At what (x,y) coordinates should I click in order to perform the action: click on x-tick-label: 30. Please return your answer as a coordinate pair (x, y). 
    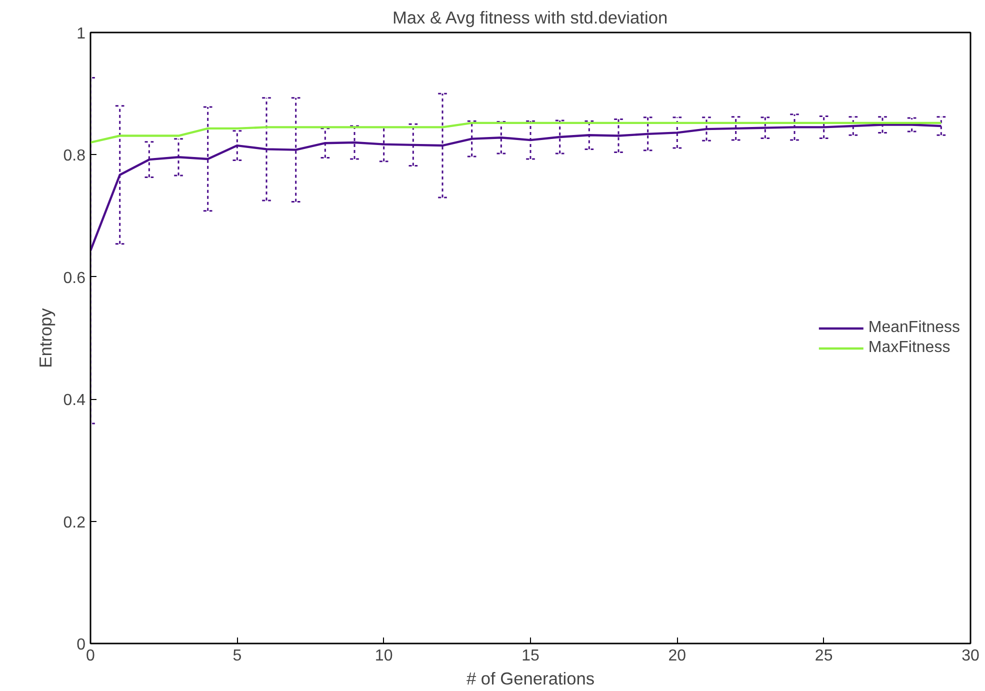
    Looking at the image, I should click on (971, 656).